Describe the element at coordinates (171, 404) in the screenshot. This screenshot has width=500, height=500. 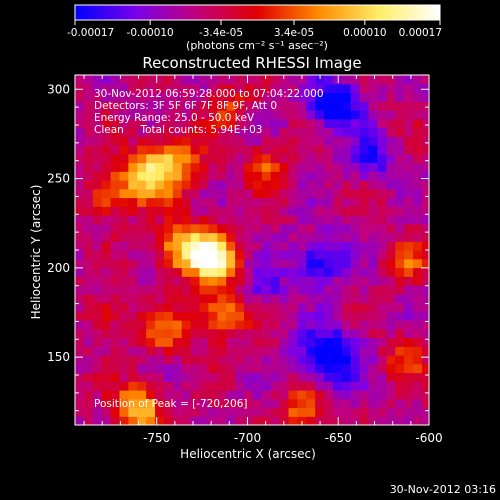
I see `peak-annotation: Position of Peak = [-720,206]` at that location.